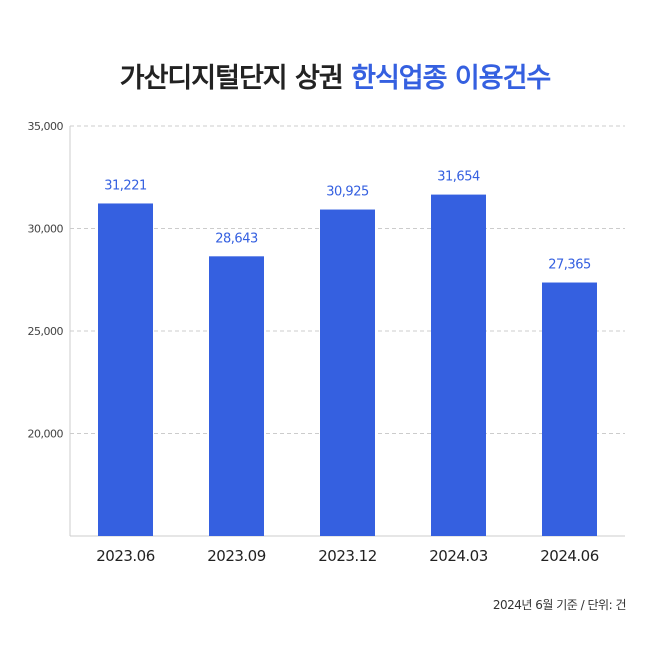 The width and height of the screenshot is (670, 670). What do you see at coordinates (458, 556) in the screenshot?
I see `x-tick-label: 2024.03` at bounding box center [458, 556].